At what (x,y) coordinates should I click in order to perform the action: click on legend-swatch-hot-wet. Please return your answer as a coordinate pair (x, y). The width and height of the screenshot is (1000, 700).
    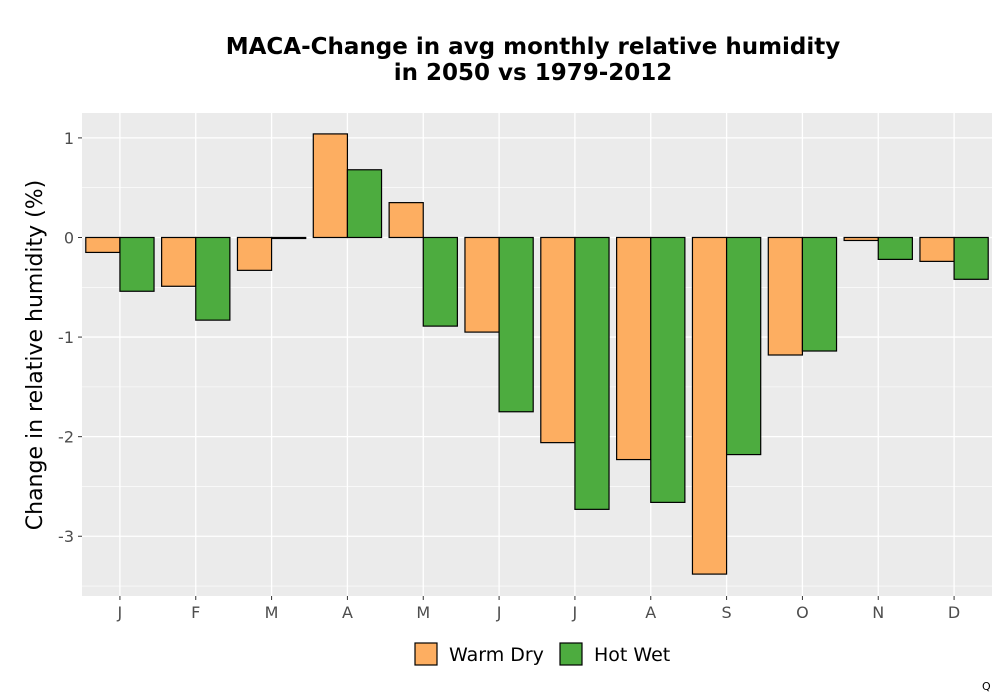
    Looking at the image, I should click on (571, 654).